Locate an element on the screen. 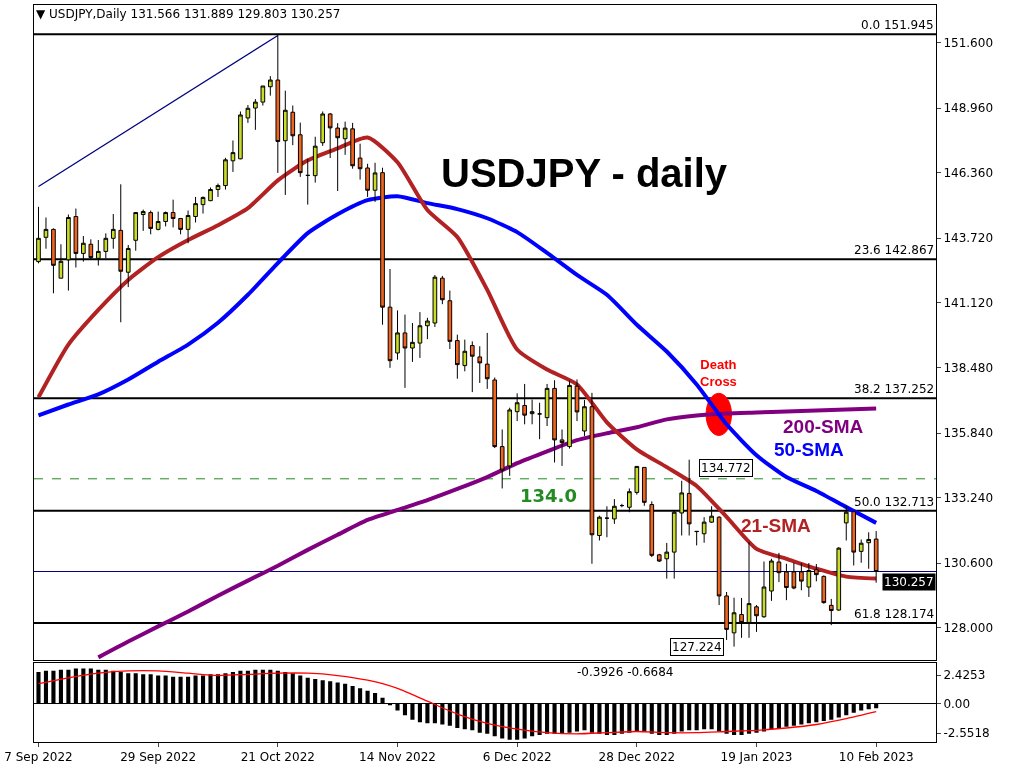 The image size is (1024, 768). annotation: 134.772 is located at coordinates (726, 468).